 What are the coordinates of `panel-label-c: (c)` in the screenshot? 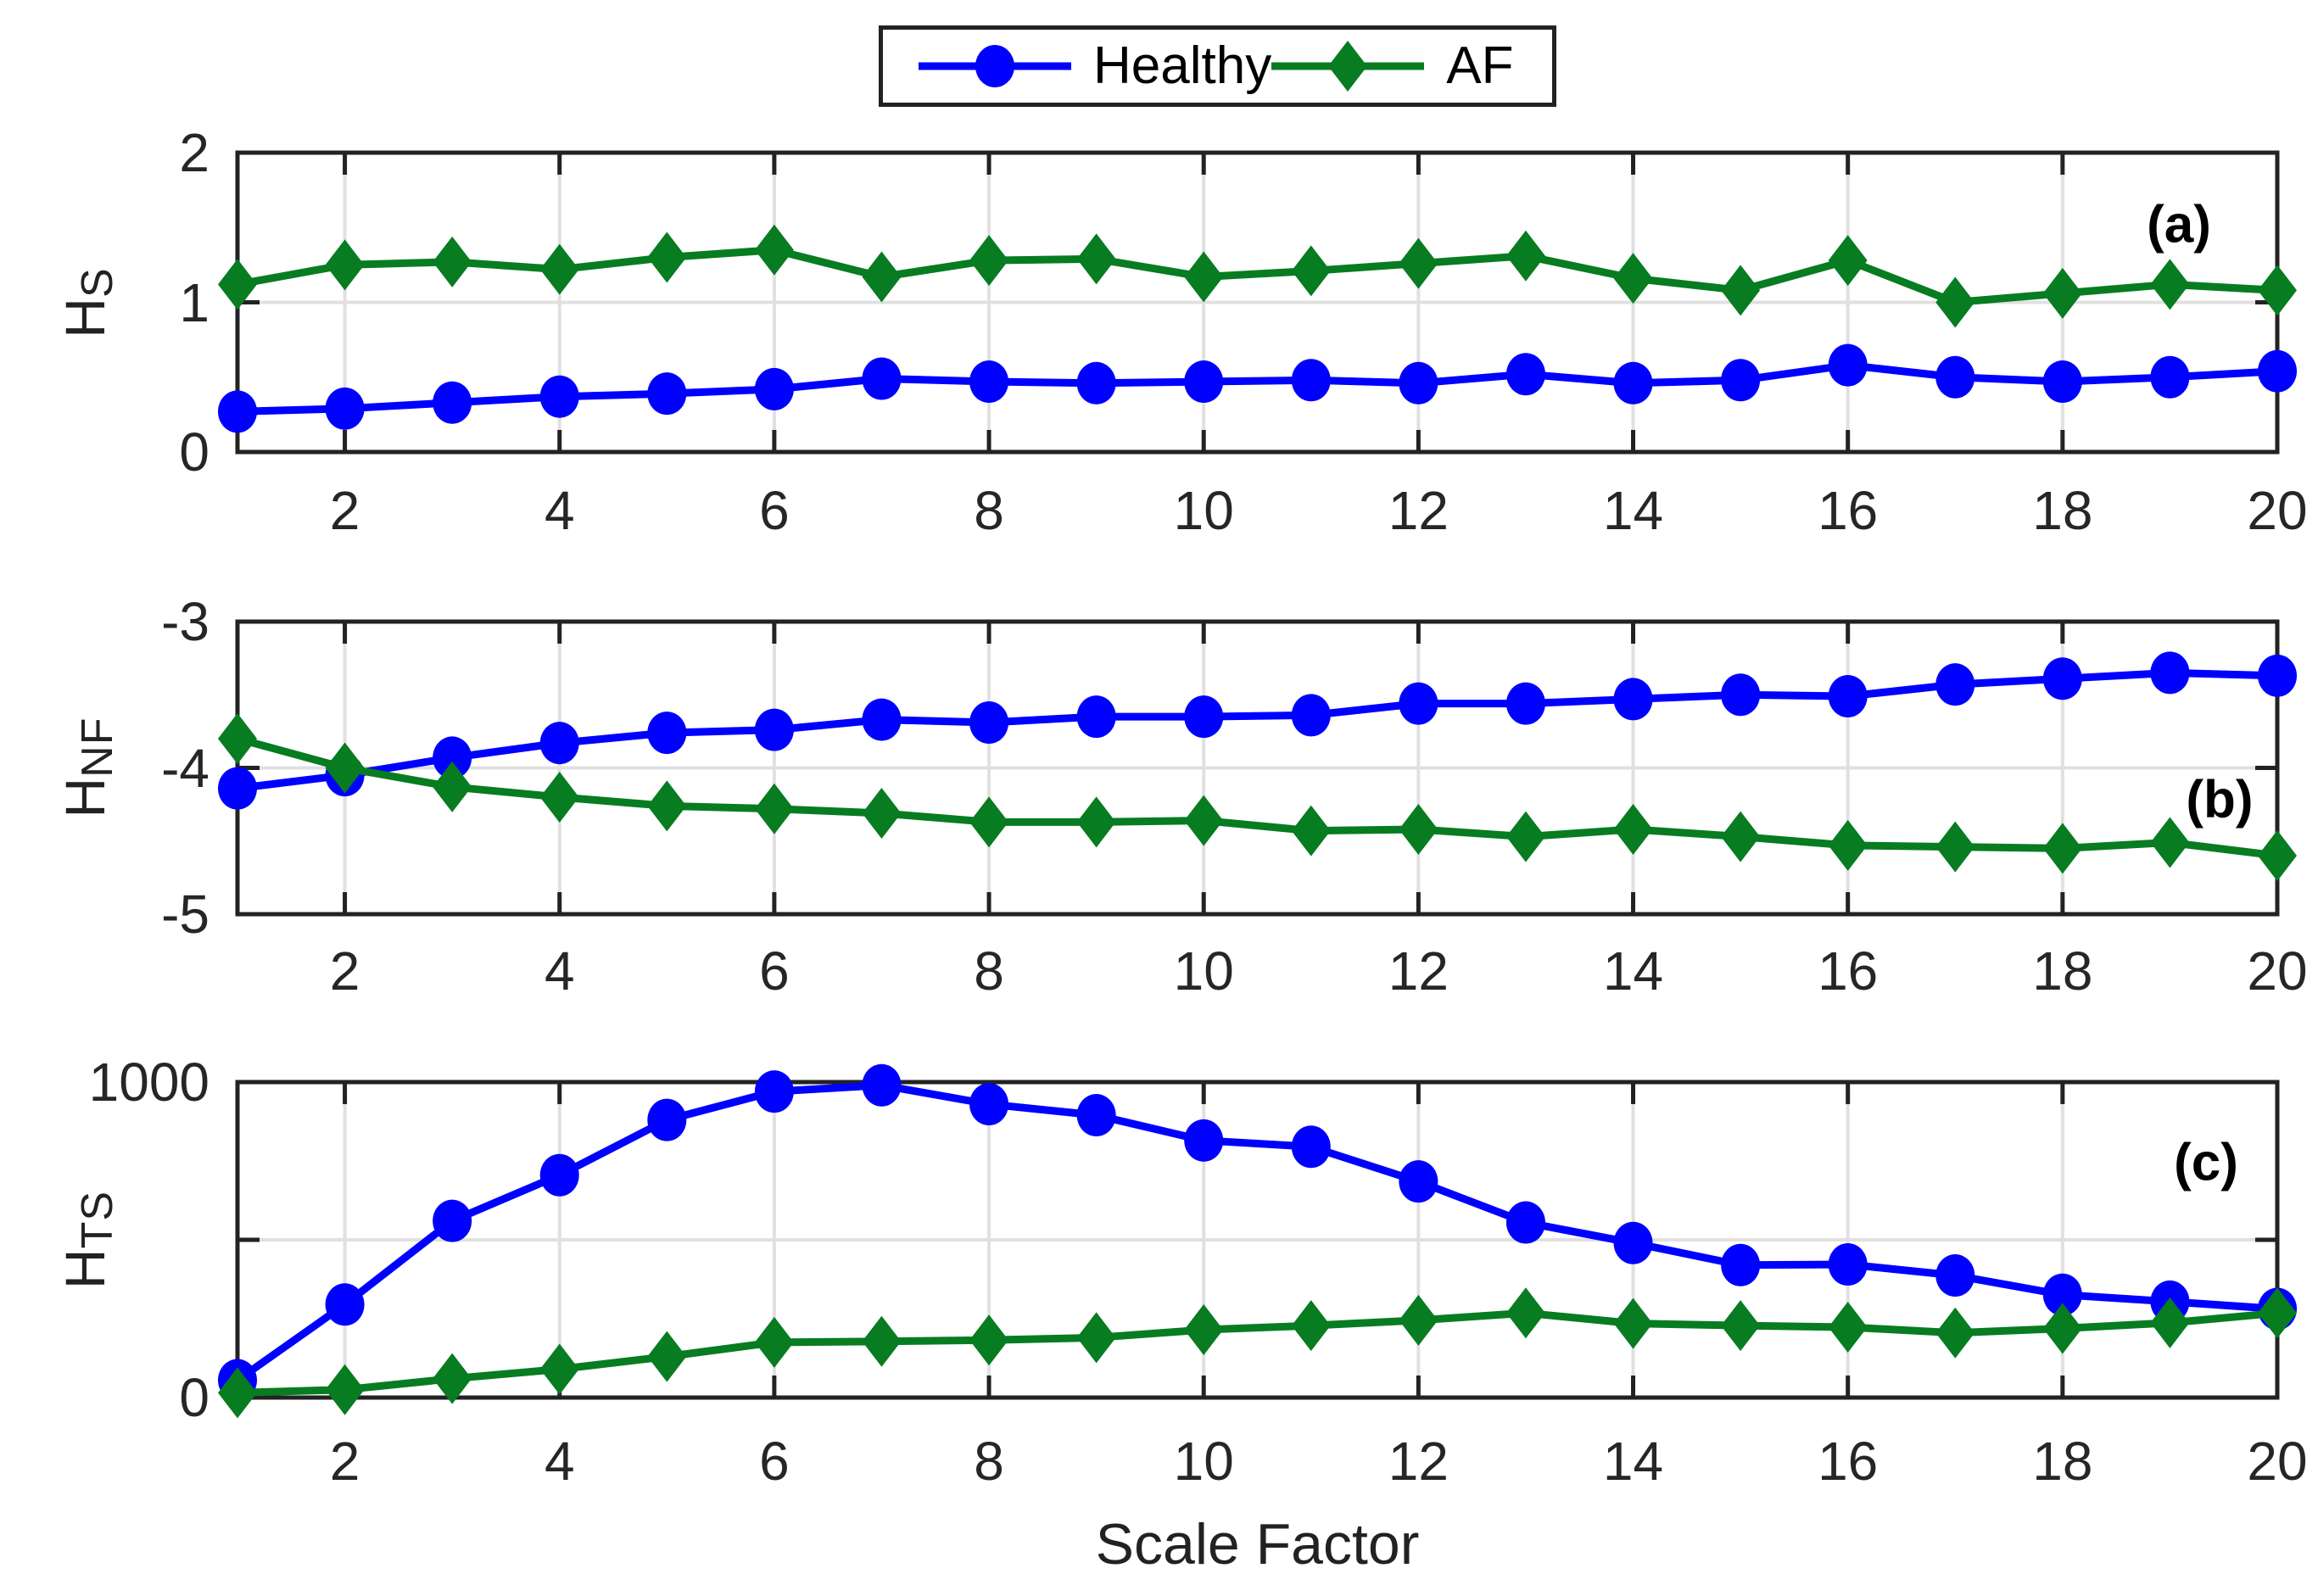 It's located at (2206, 1162).